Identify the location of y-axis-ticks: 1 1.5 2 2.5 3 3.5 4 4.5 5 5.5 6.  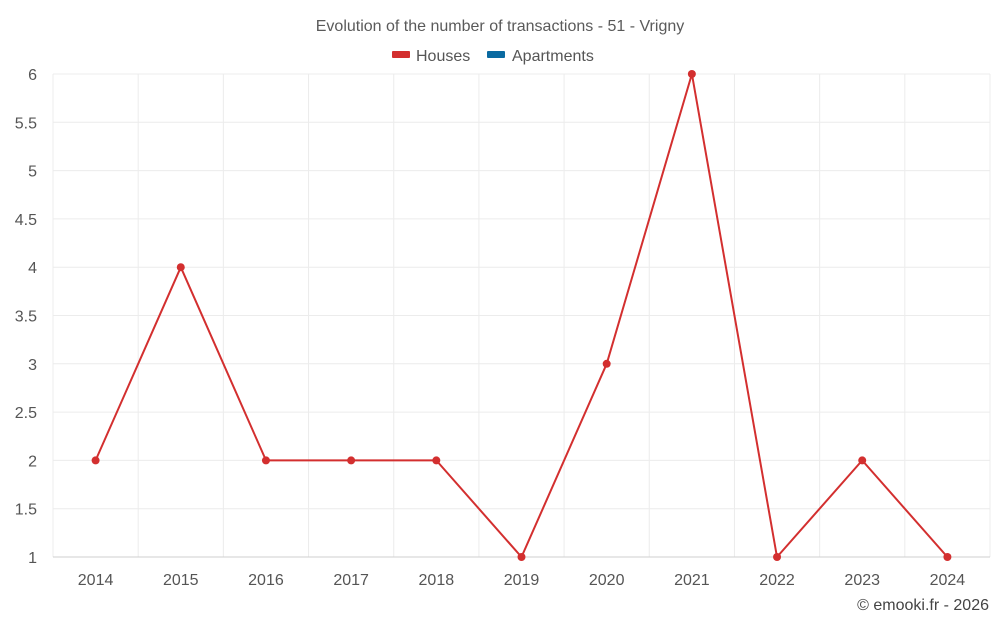
(26, 317).